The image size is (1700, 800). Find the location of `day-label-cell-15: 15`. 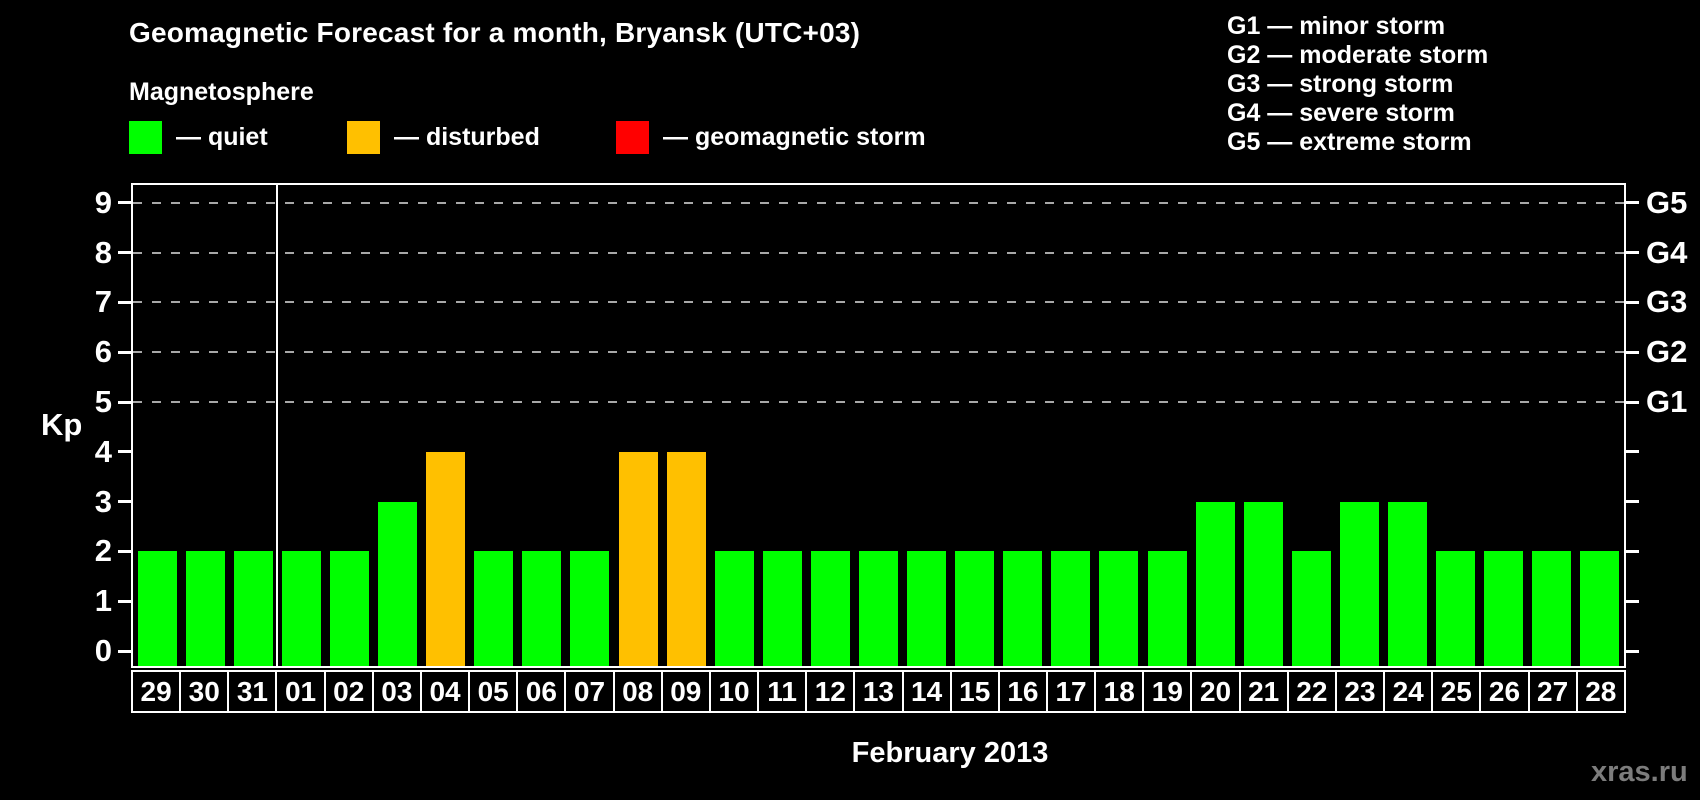

day-label-cell-15: 15 is located at coordinates (976, 691).